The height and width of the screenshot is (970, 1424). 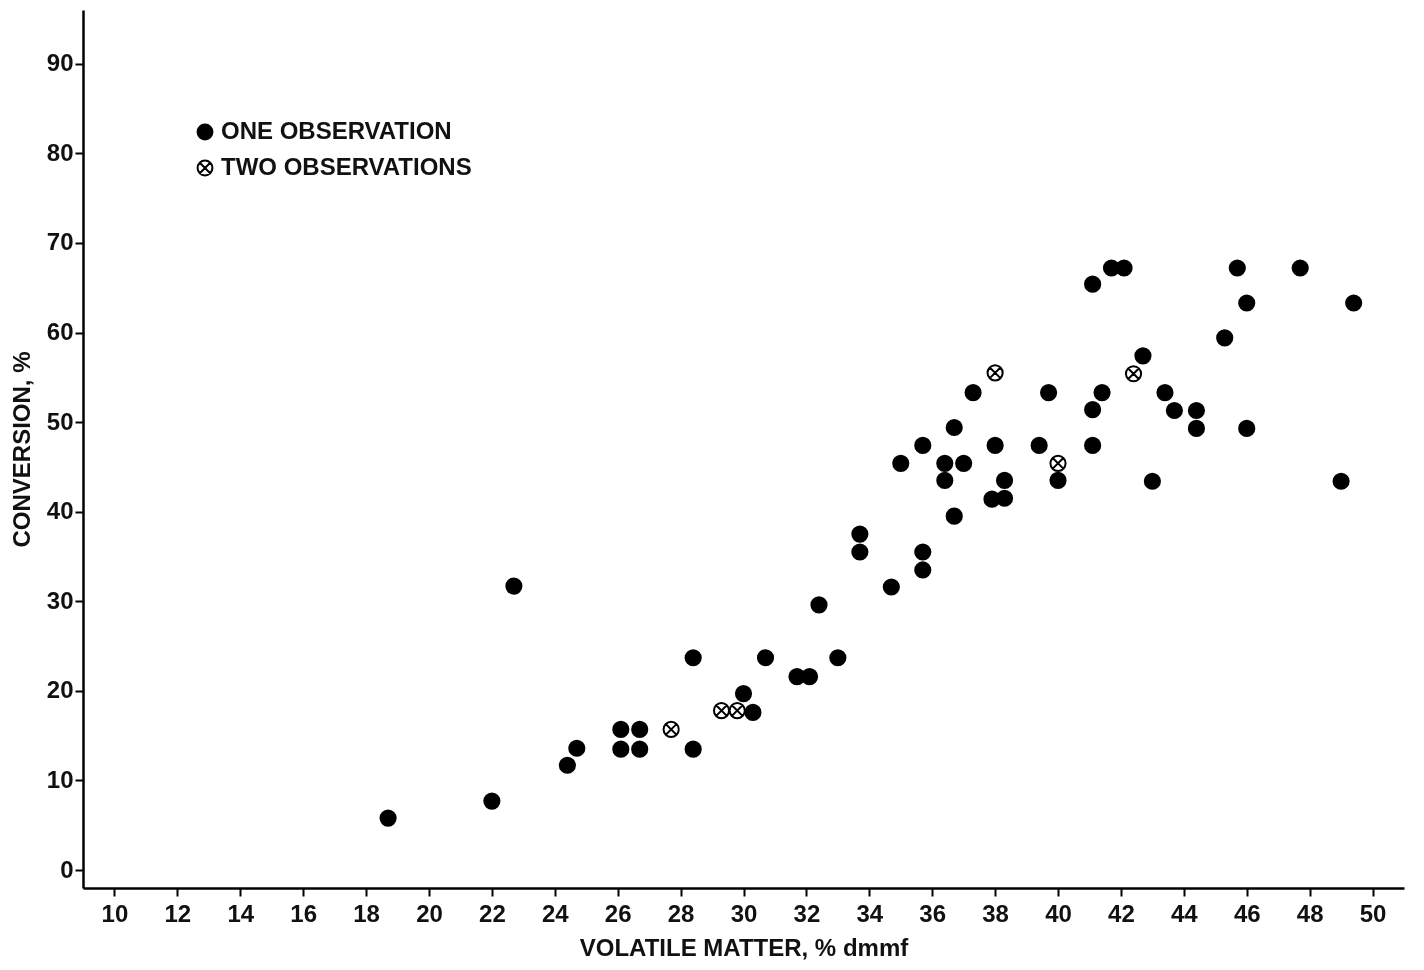 I want to click on x-tick-label: 20, so click(x=429, y=913).